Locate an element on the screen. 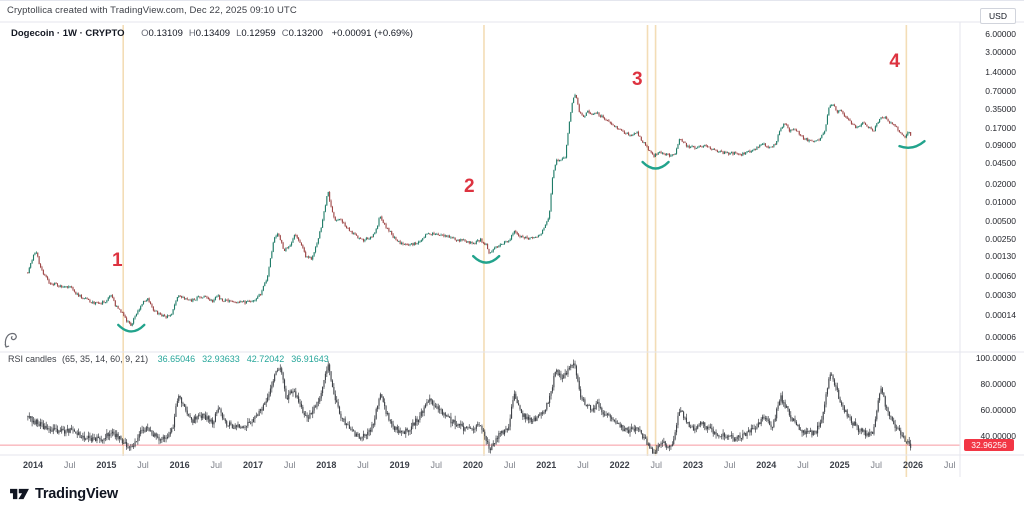  price-tick-label: 6.00000 is located at coordinates (1000, 34).